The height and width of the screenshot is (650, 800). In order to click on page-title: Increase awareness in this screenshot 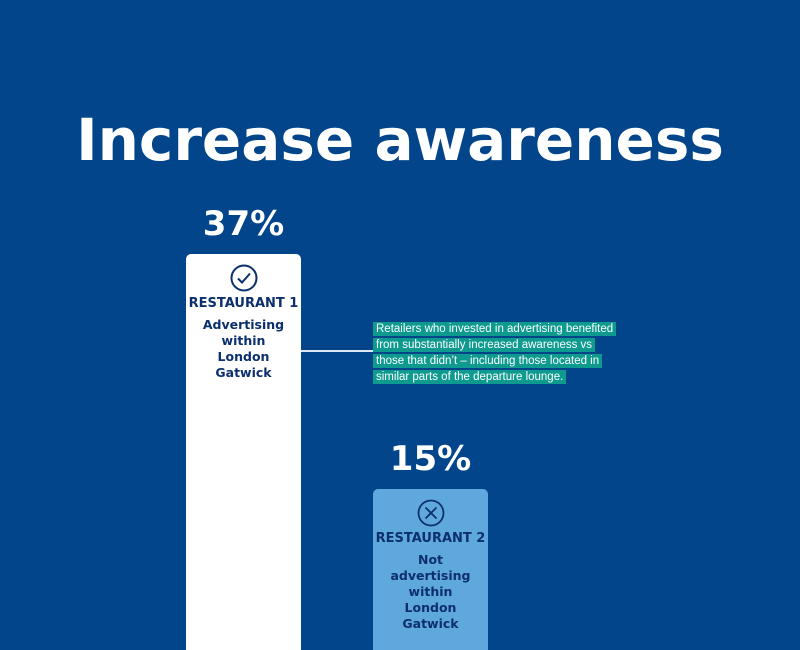, I will do `click(400, 140)`.